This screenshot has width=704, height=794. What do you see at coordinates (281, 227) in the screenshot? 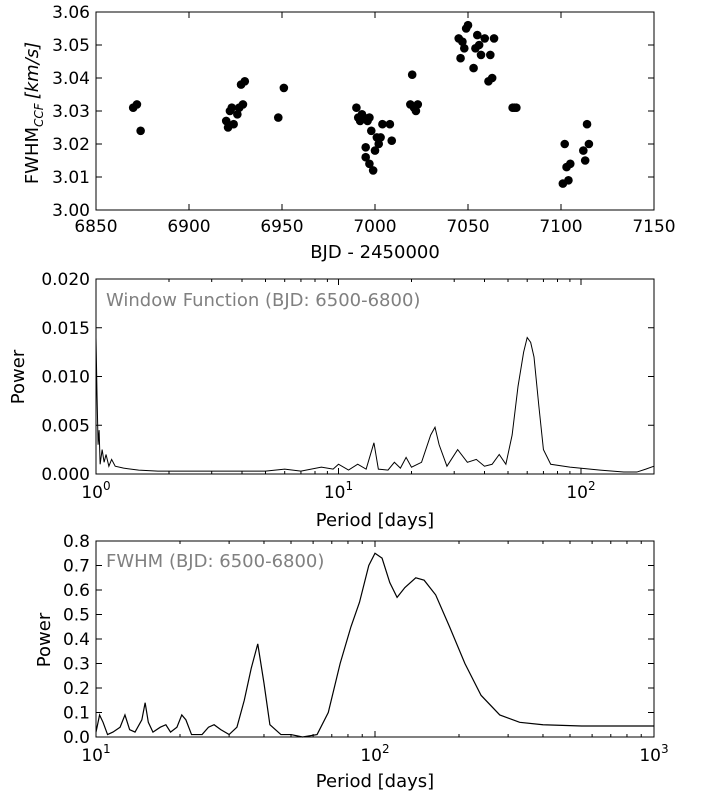
I see `x-tick-label: 6950` at bounding box center [281, 227].